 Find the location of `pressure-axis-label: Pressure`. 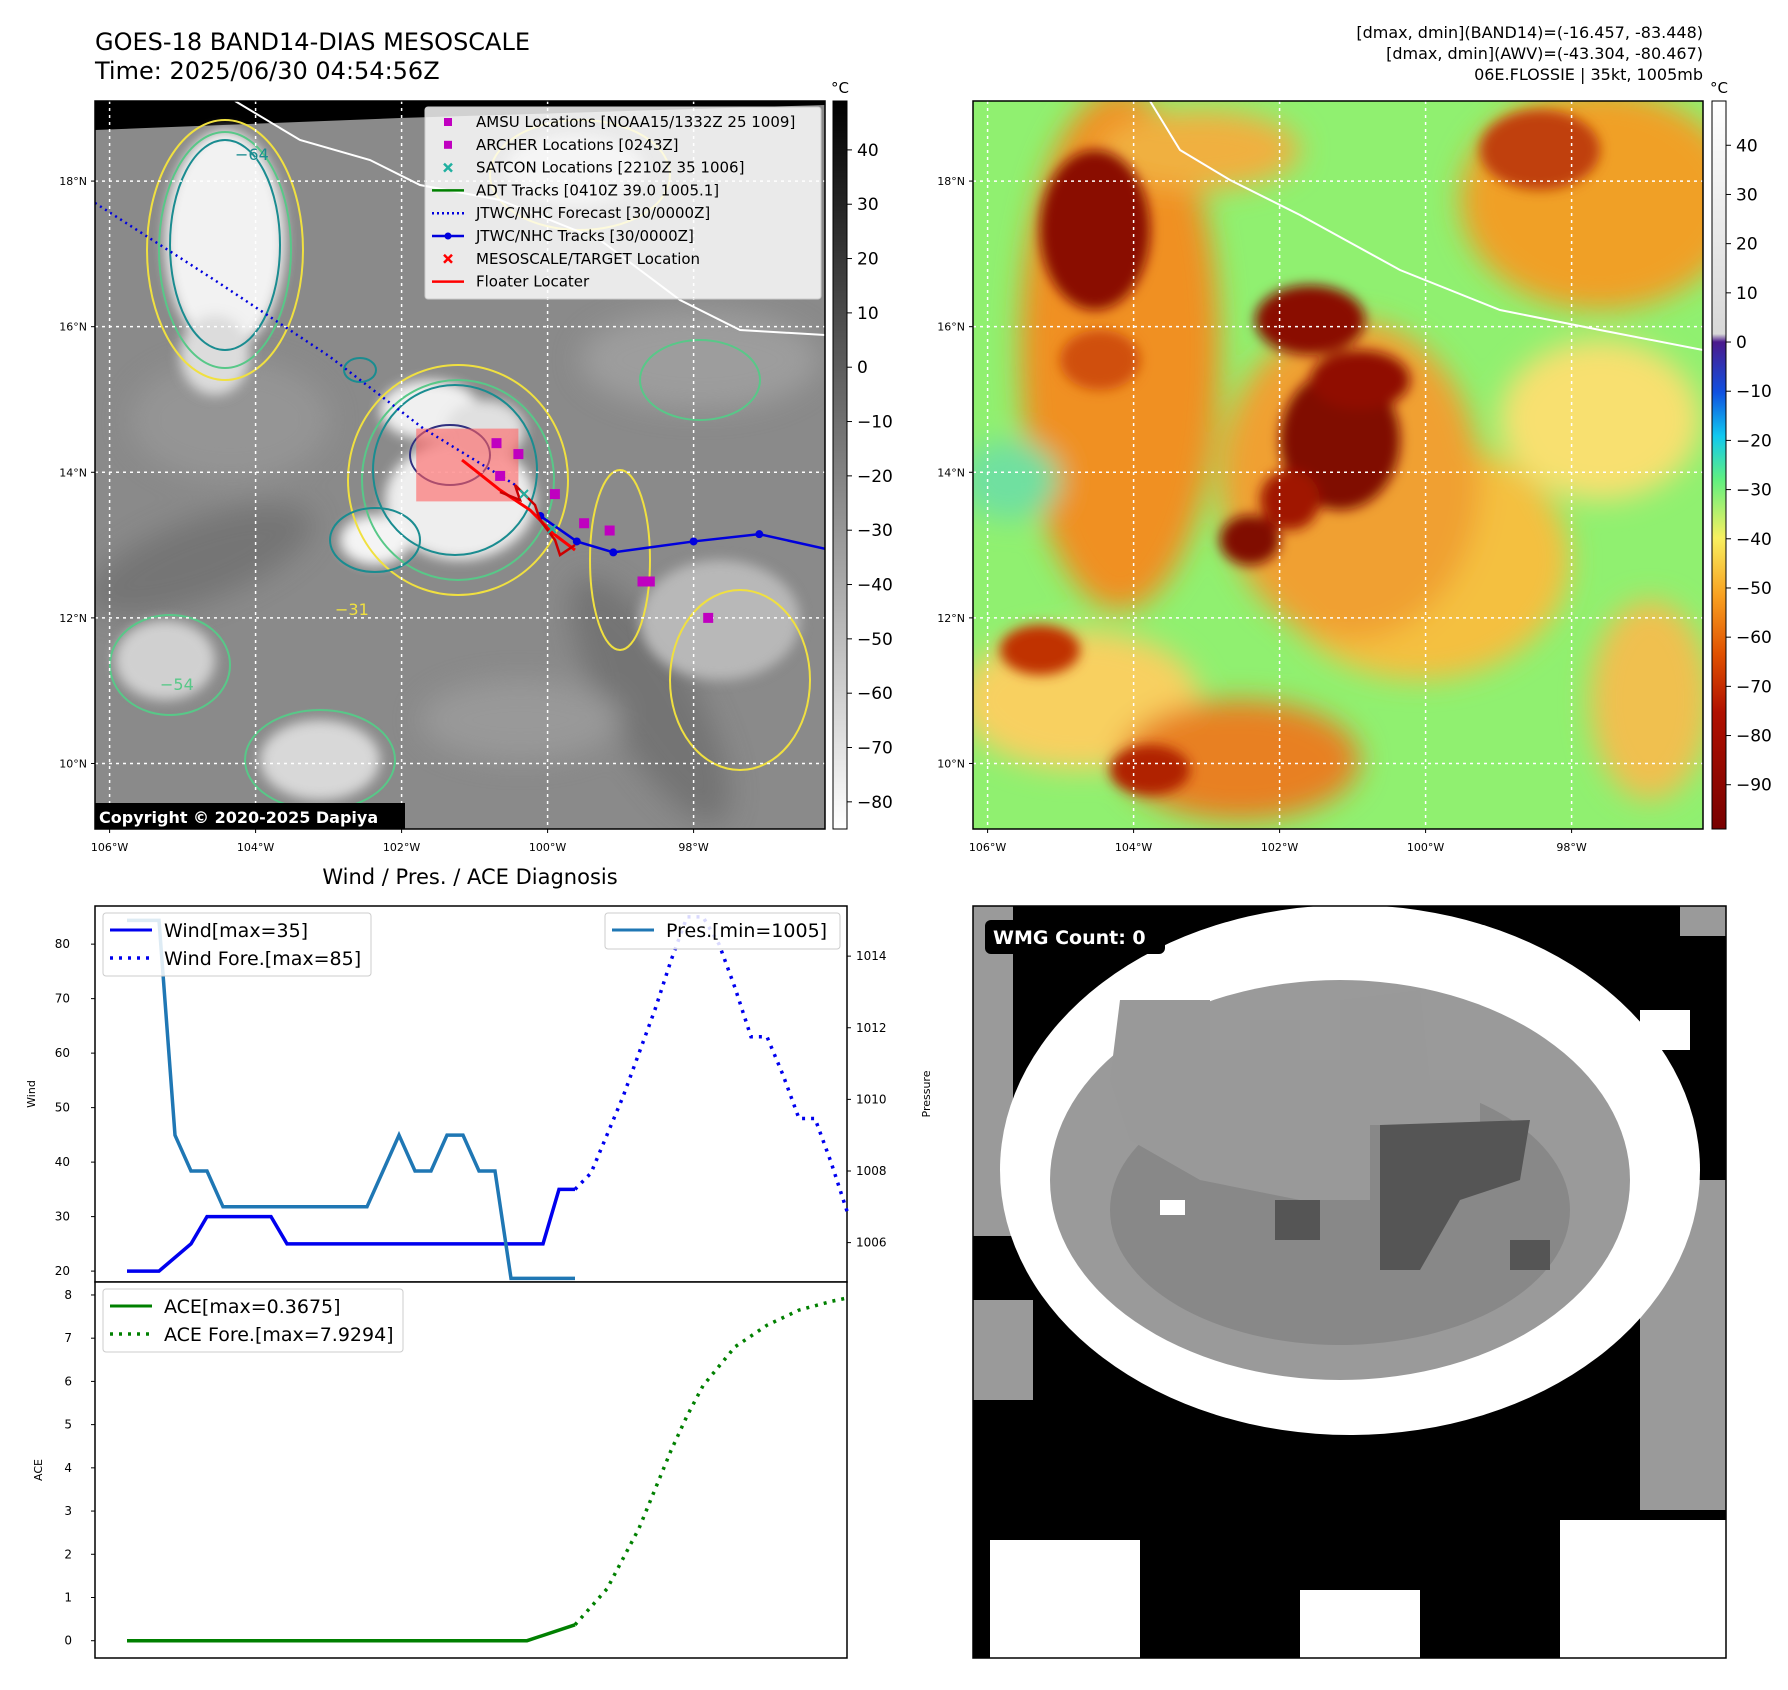

pressure-axis-label: Pressure is located at coordinates (926, 1093).